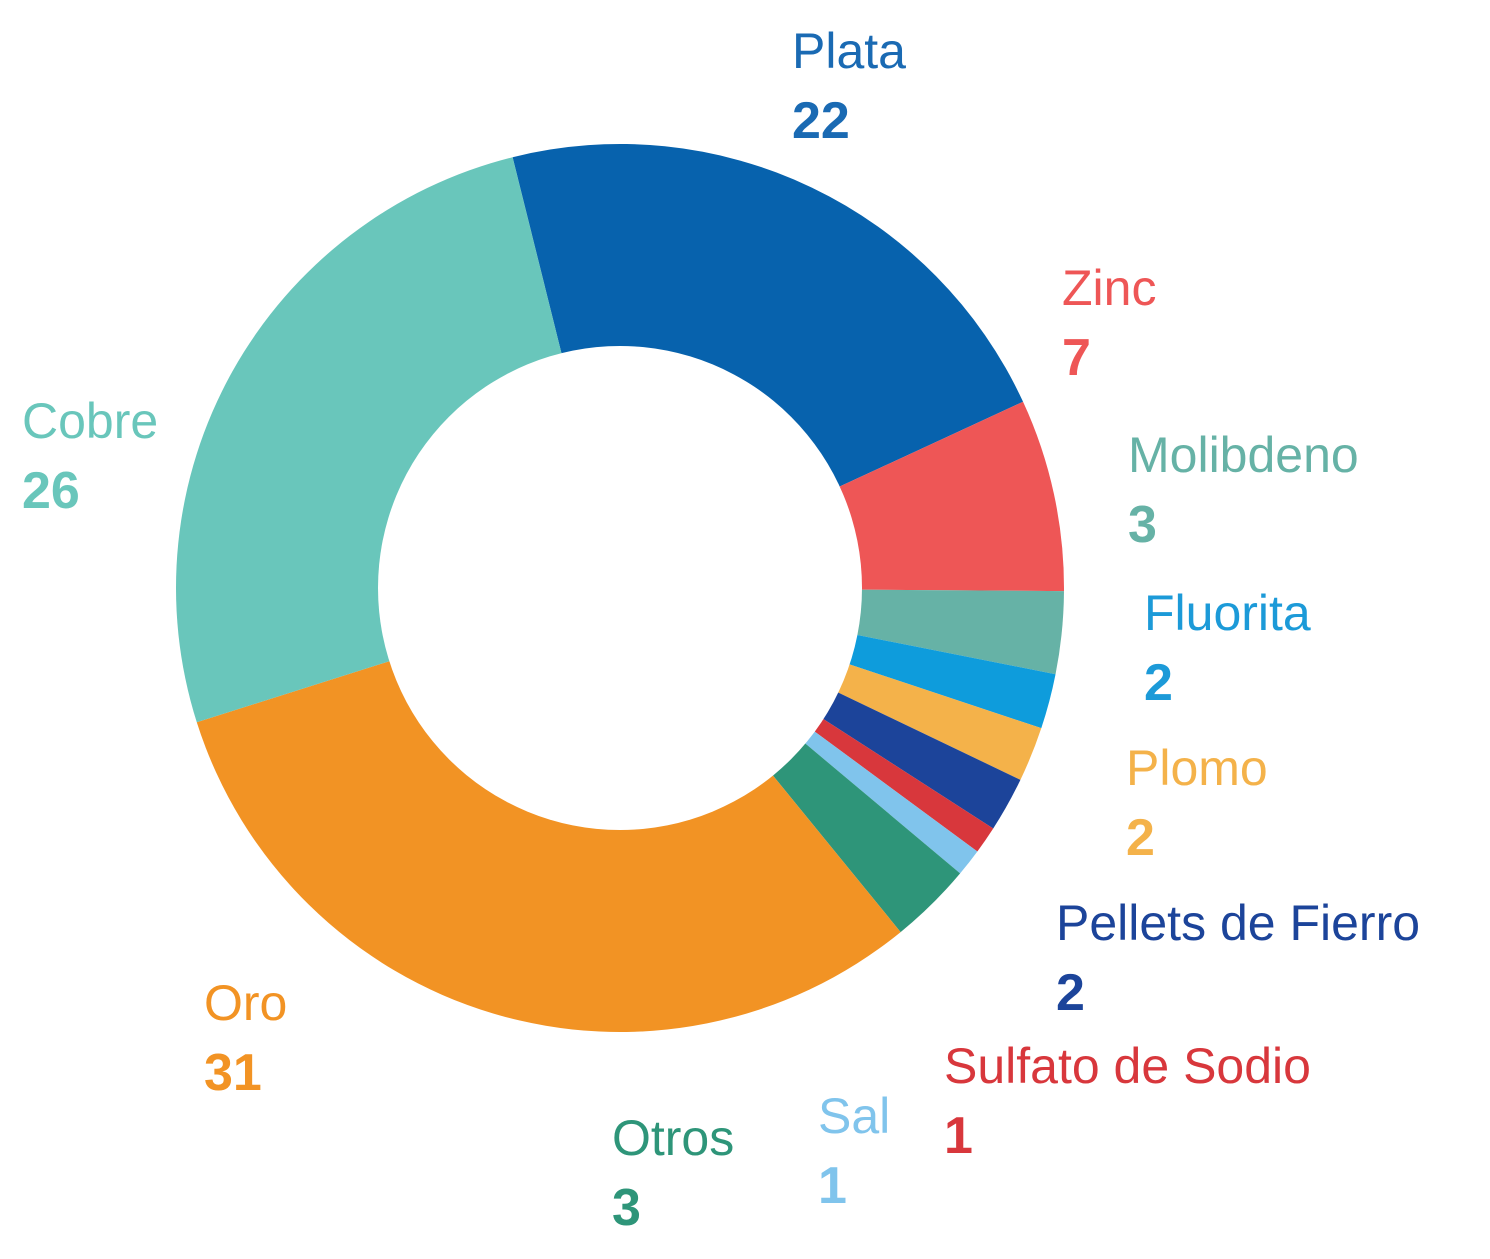 This screenshot has width=1490, height=1259. What do you see at coordinates (90, 421) in the screenshot?
I see `label-cobre: Cobre` at bounding box center [90, 421].